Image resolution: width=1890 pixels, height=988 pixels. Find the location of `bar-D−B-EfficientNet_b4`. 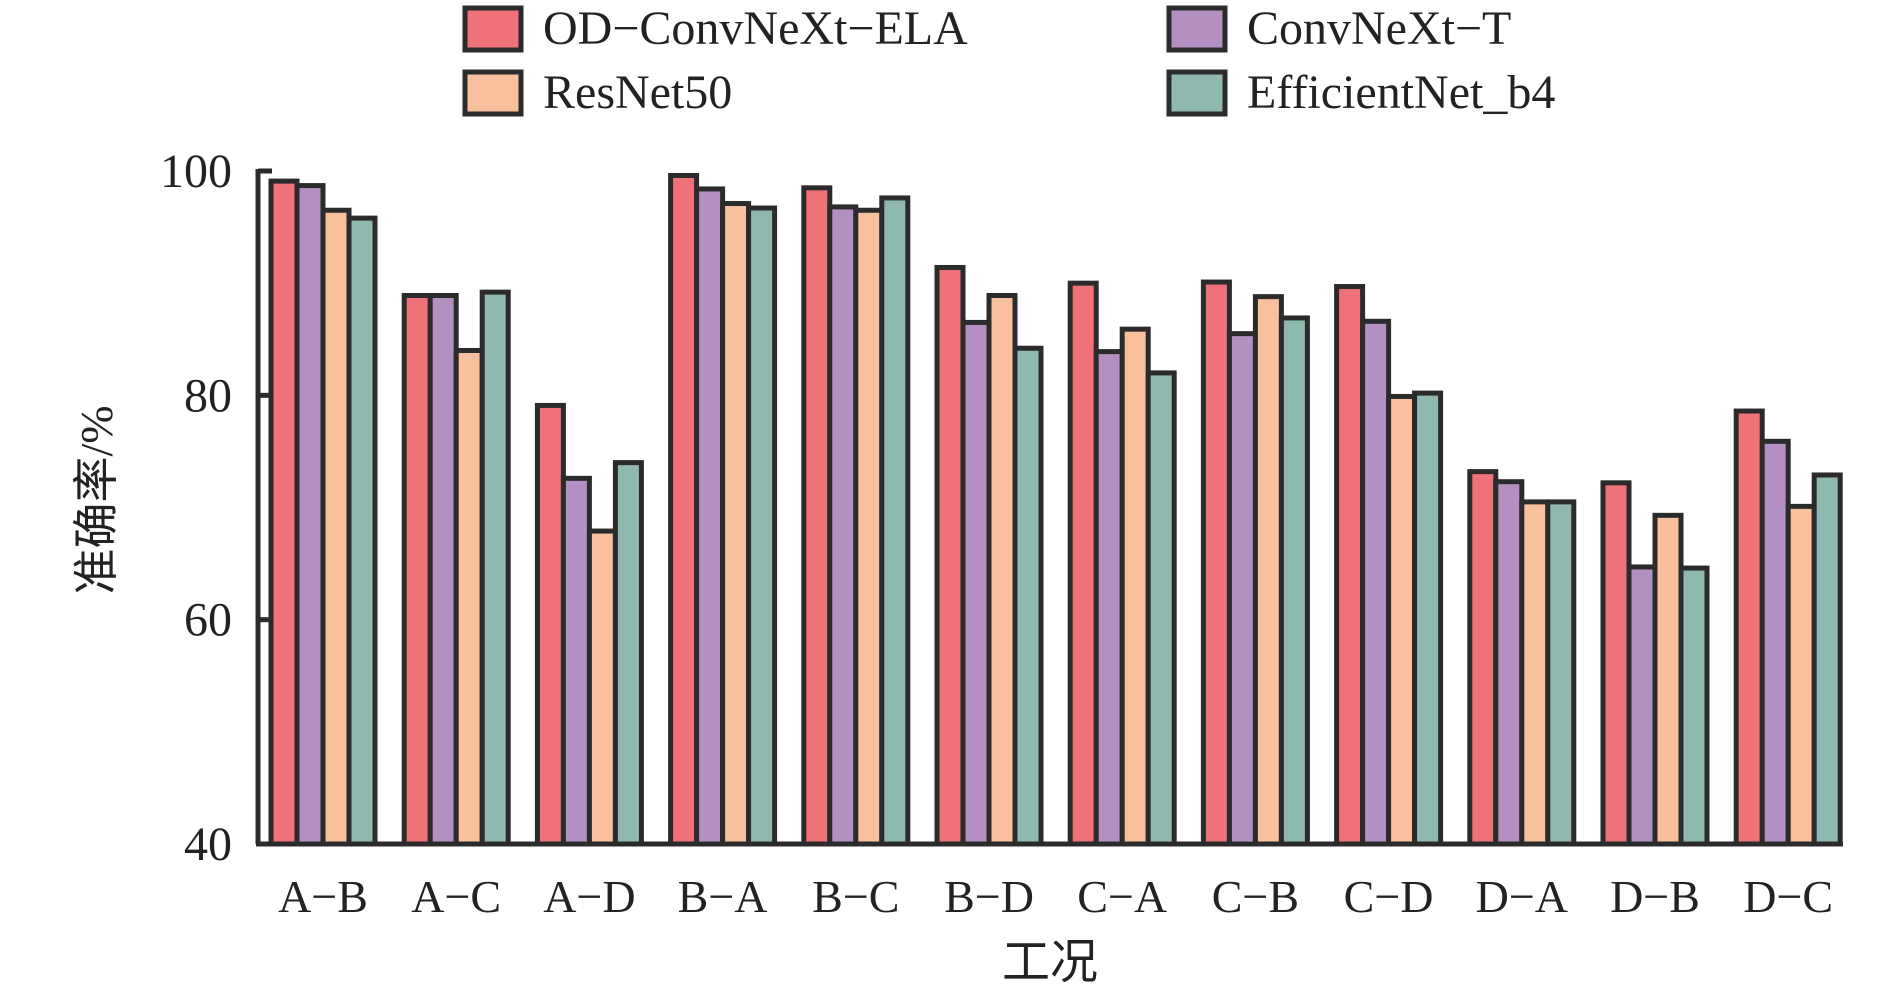

bar-D−B-EfficientNet_b4 is located at coordinates (1694, 706).